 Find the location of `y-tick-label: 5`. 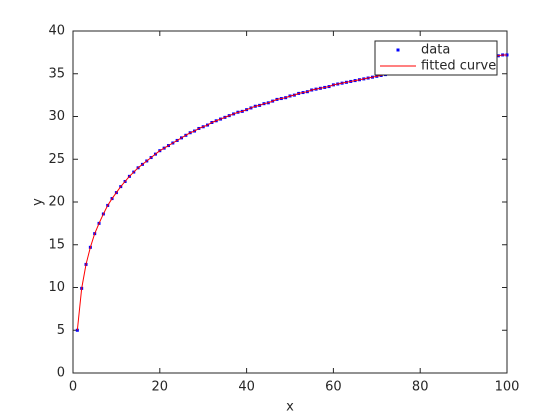

y-tick-label: 5 is located at coordinates (61, 330).